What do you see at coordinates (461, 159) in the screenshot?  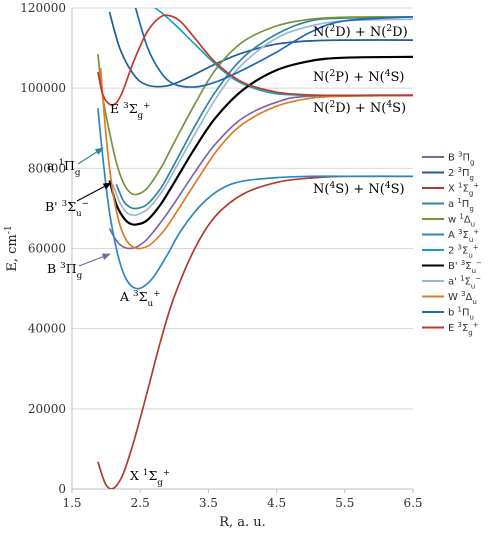 I see `legend-label: B 3Πg` at bounding box center [461, 159].